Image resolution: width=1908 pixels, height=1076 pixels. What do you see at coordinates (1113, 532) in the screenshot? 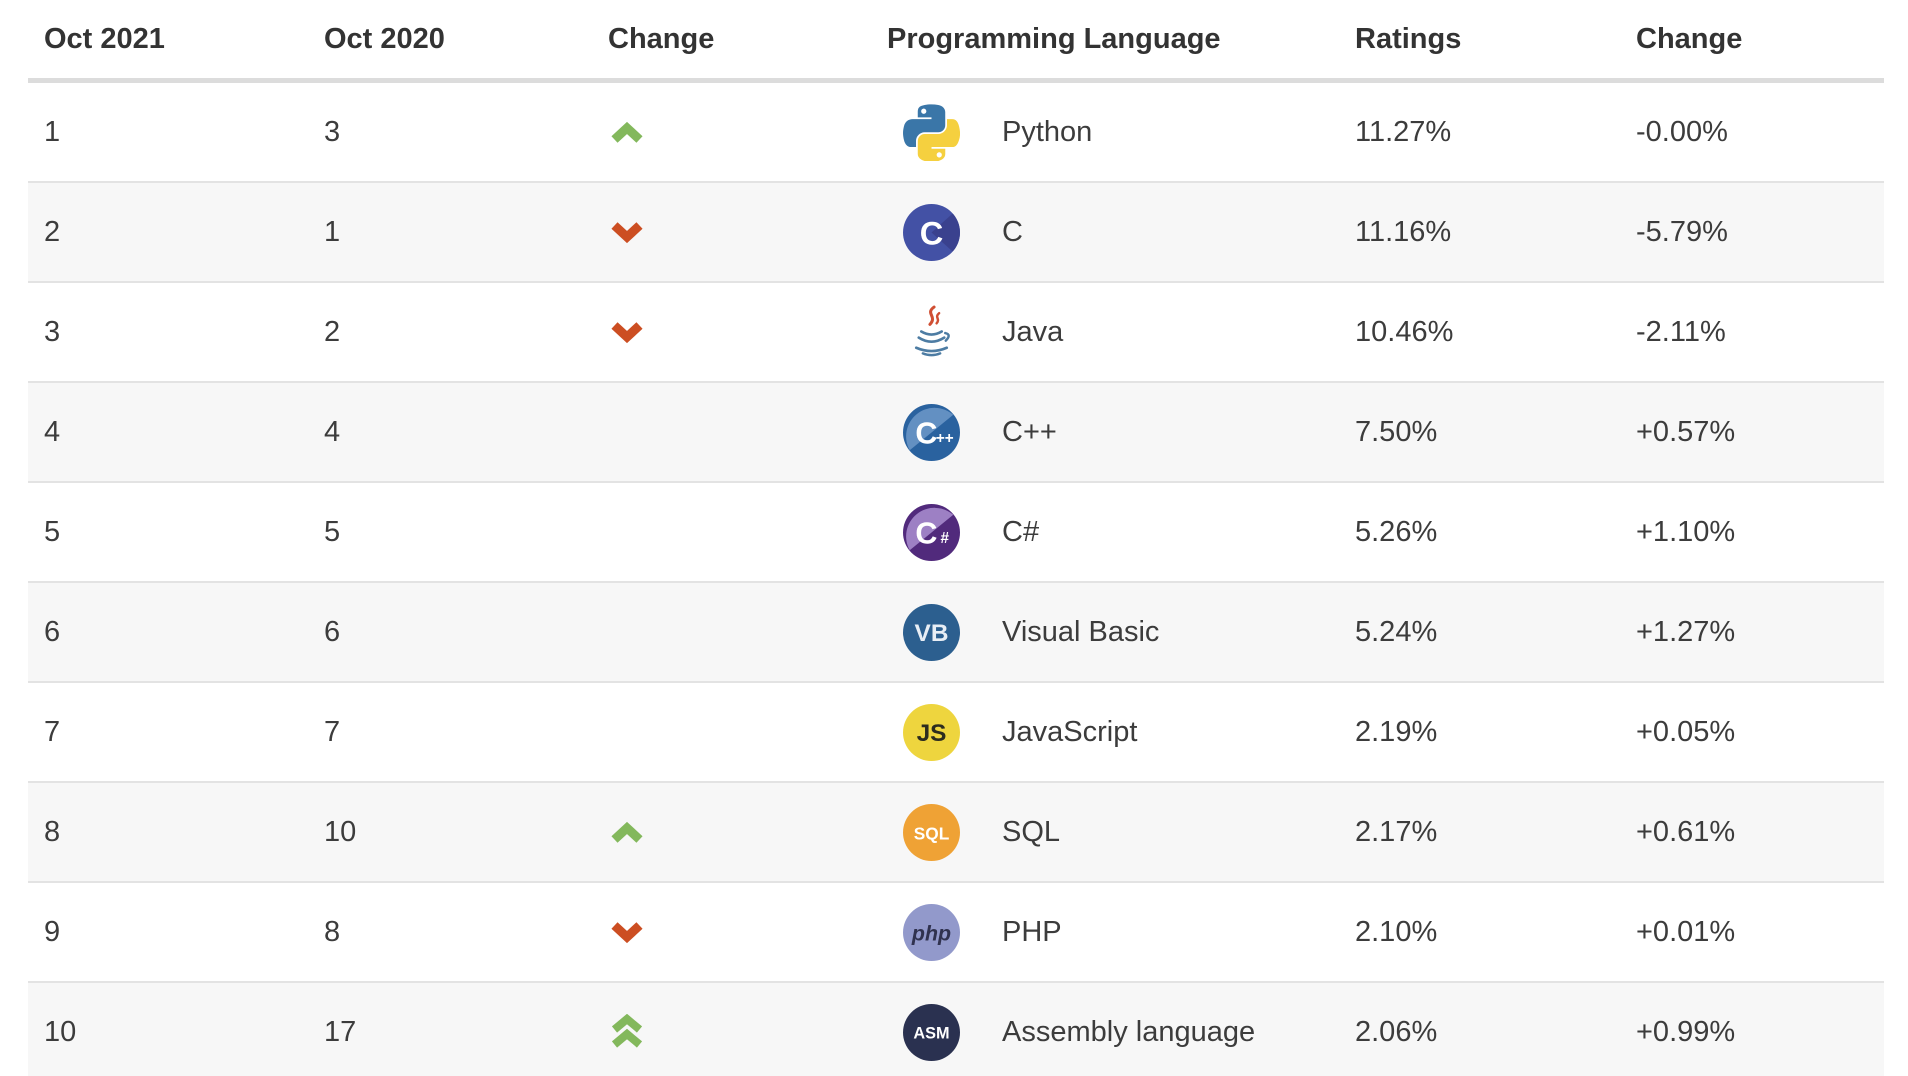
I see `language-wrap: C # C#` at bounding box center [1113, 532].